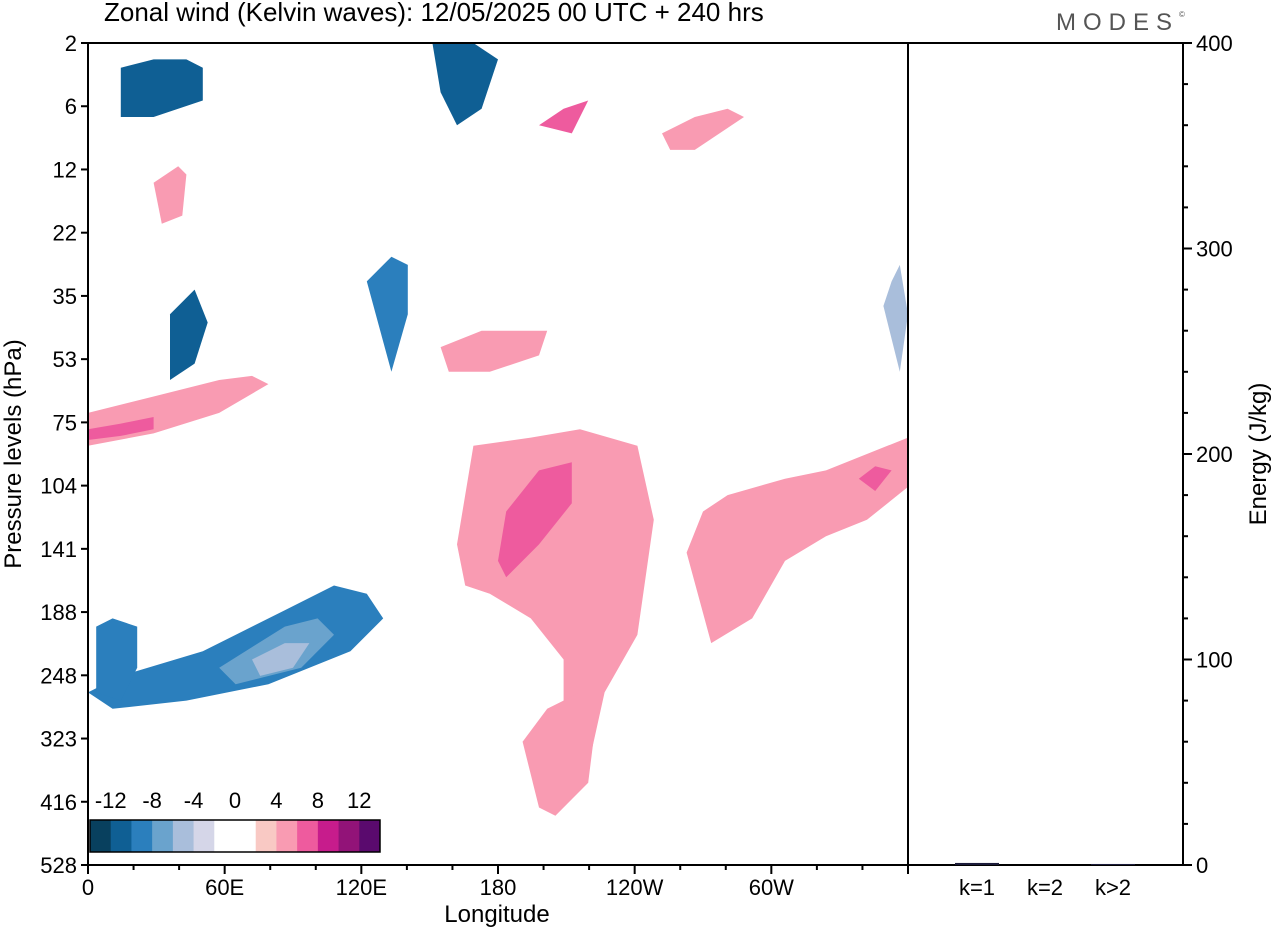 Image resolution: width=1280 pixels, height=930 pixels. What do you see at coordinates (1113, 887) in the screenshot?
I see `energy-category-label: k>2` at bounding box center [1113, 887].